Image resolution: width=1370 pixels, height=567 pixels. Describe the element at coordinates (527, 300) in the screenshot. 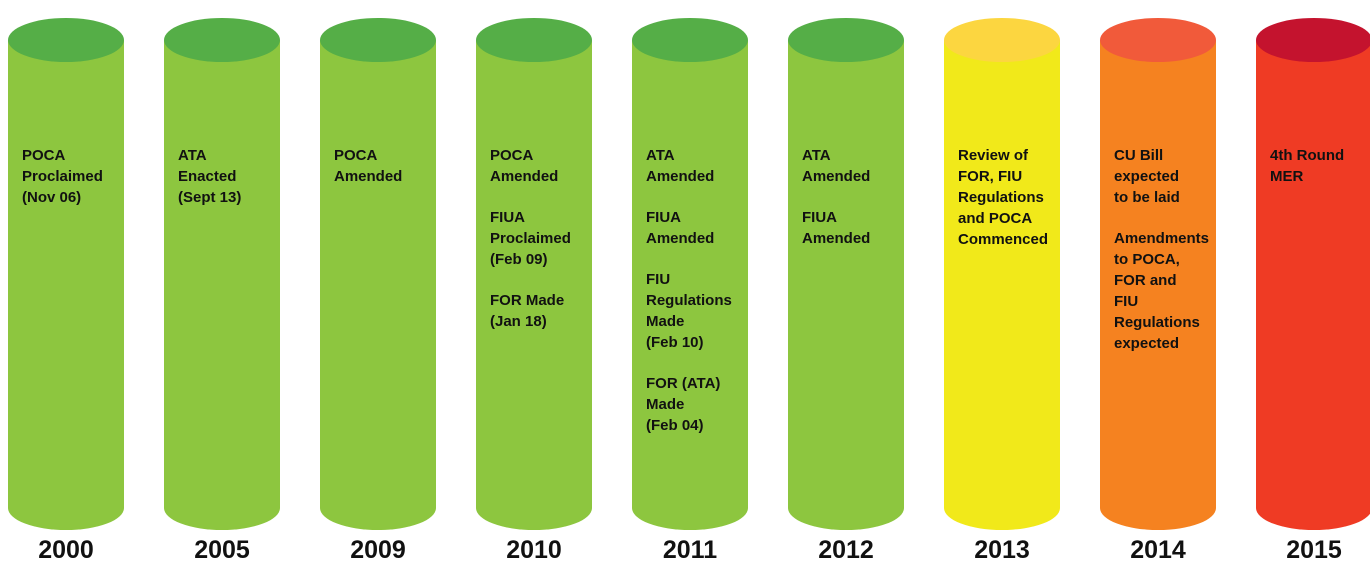

I see `note-line: FOR Made` at that location.